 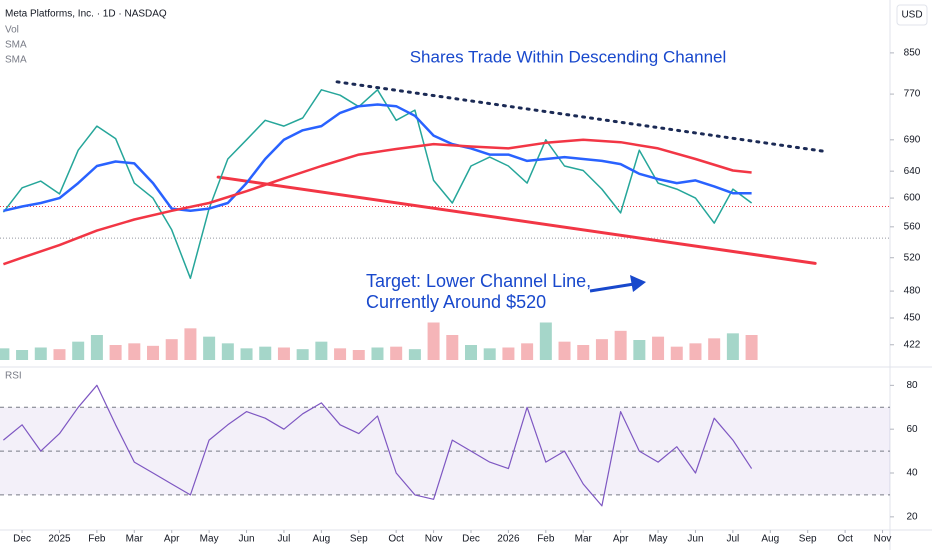 What do you see at coordinates (912, 344) in the screenshot?
I see `y-tick-label: 422` at bounding box center [912, 344].